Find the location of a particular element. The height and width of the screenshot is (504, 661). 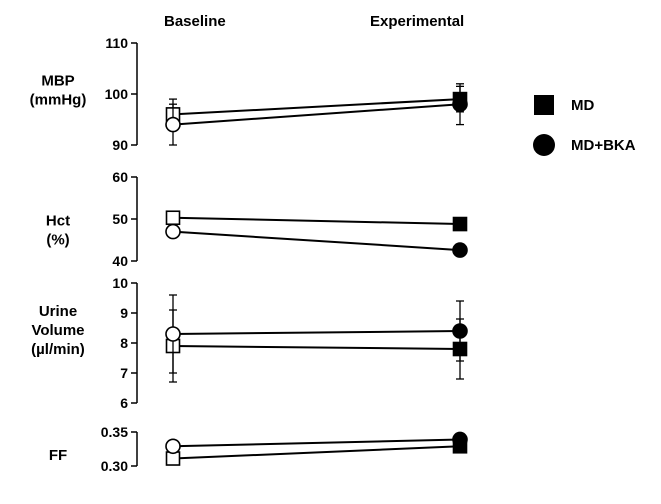

y-tick-label: 0.35 is located at coordinates (114, 432).